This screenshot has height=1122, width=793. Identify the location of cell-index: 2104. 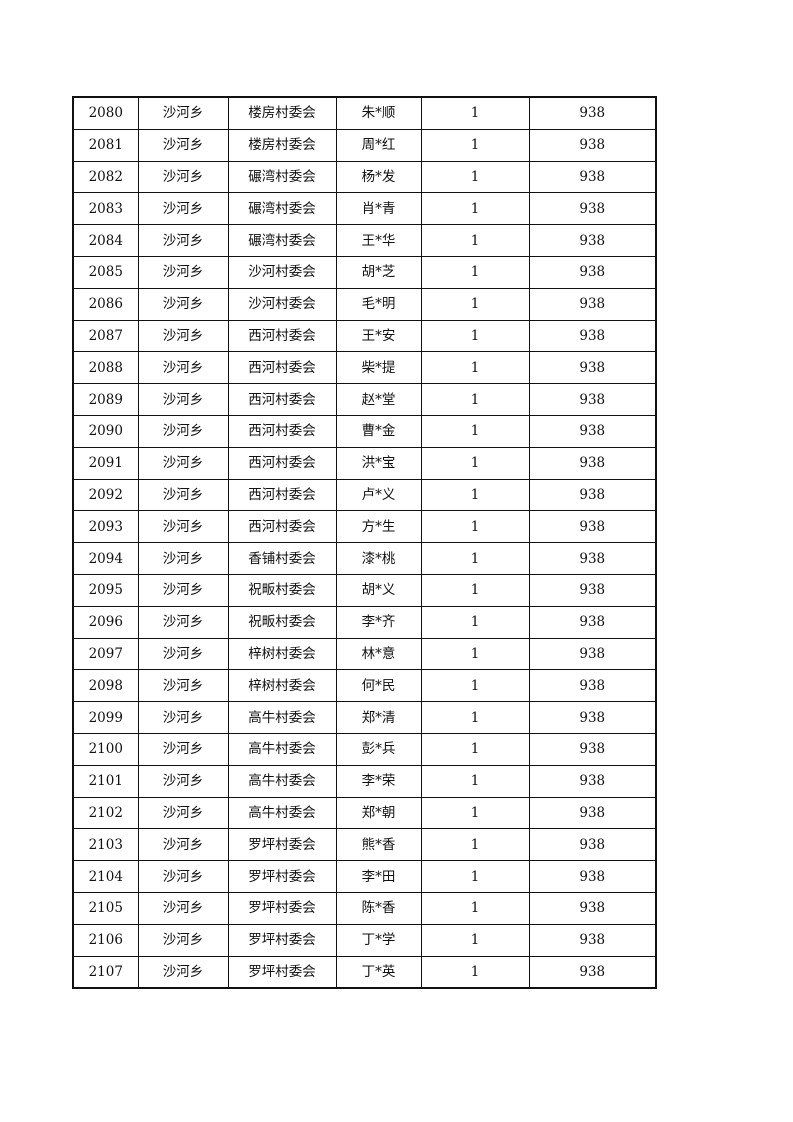
(105, 876).